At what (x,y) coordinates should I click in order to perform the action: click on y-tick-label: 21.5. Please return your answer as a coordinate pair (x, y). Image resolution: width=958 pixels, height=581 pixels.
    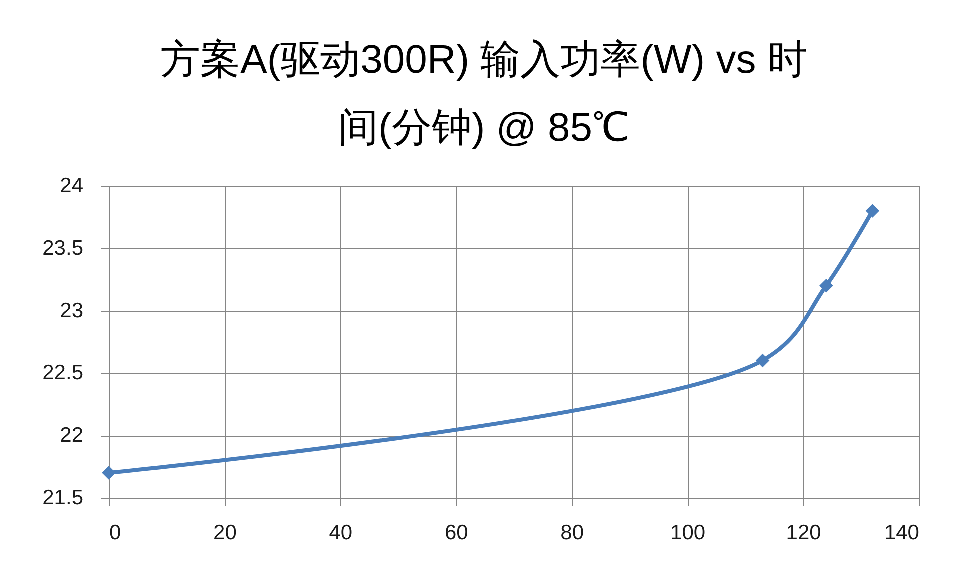
    Looking at the image, I should click on (63, 498).